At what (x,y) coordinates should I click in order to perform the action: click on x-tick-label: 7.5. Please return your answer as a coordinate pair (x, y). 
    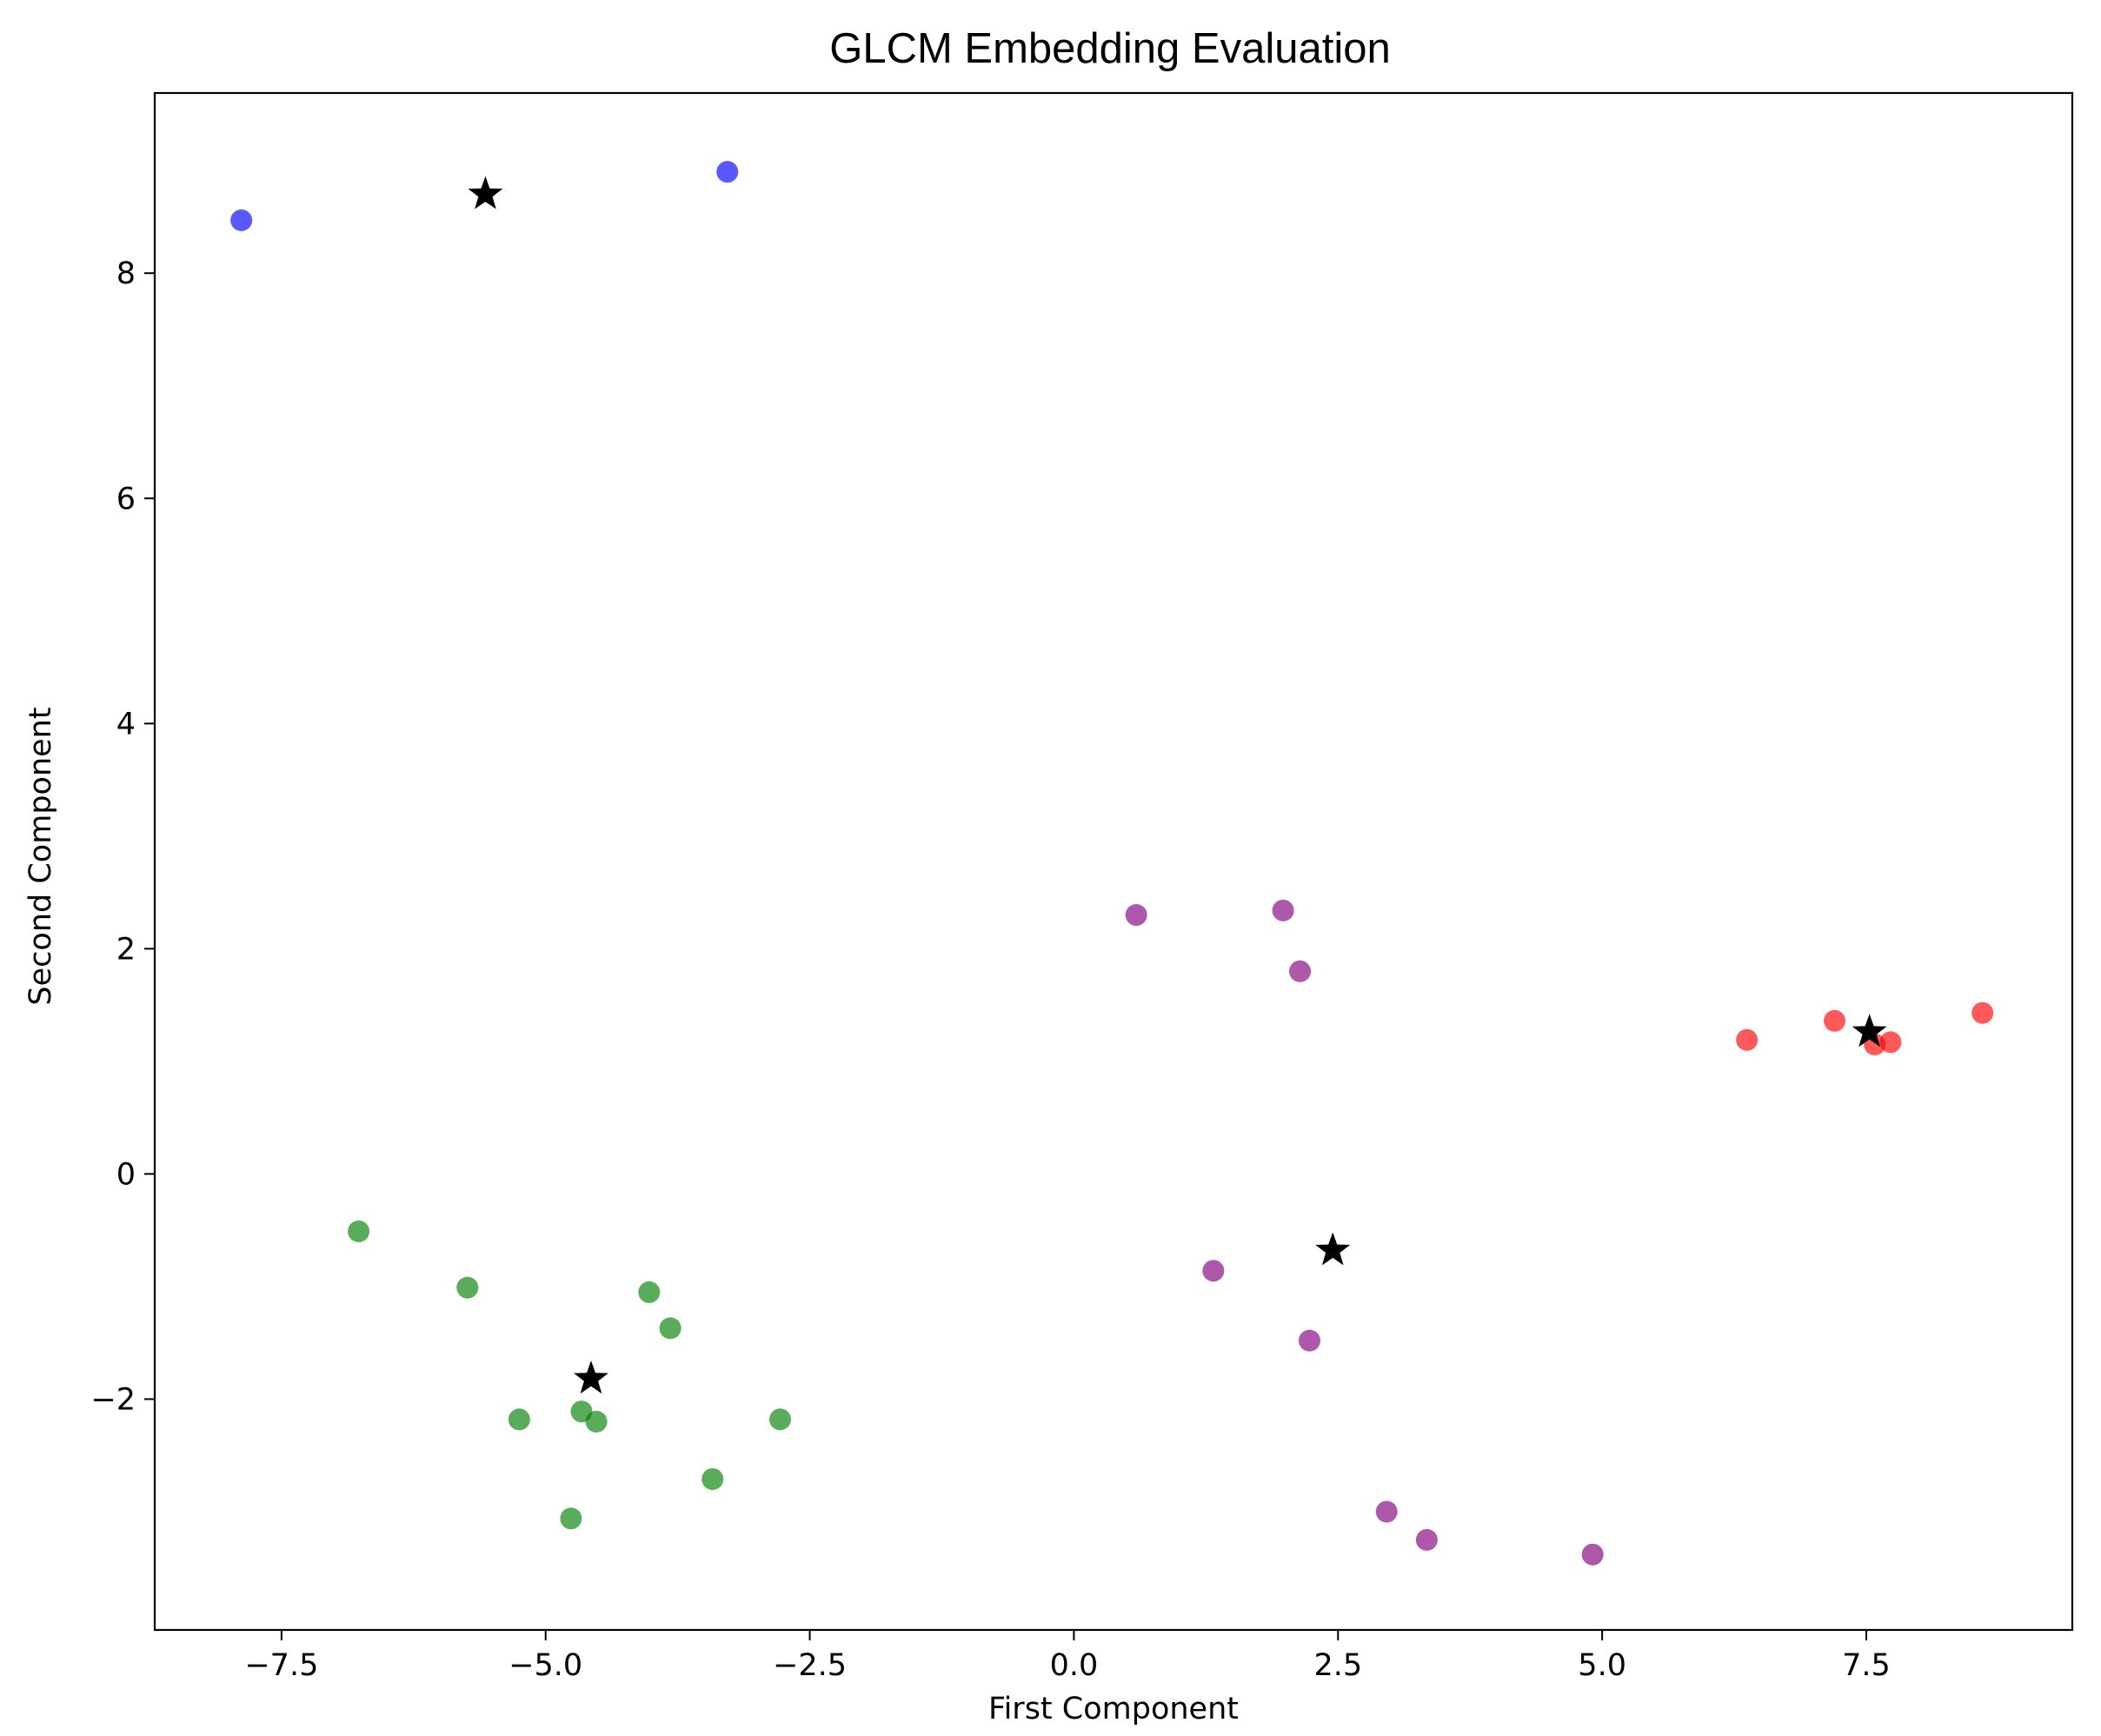
    Looking at the image, I should click on (1866, 1665).